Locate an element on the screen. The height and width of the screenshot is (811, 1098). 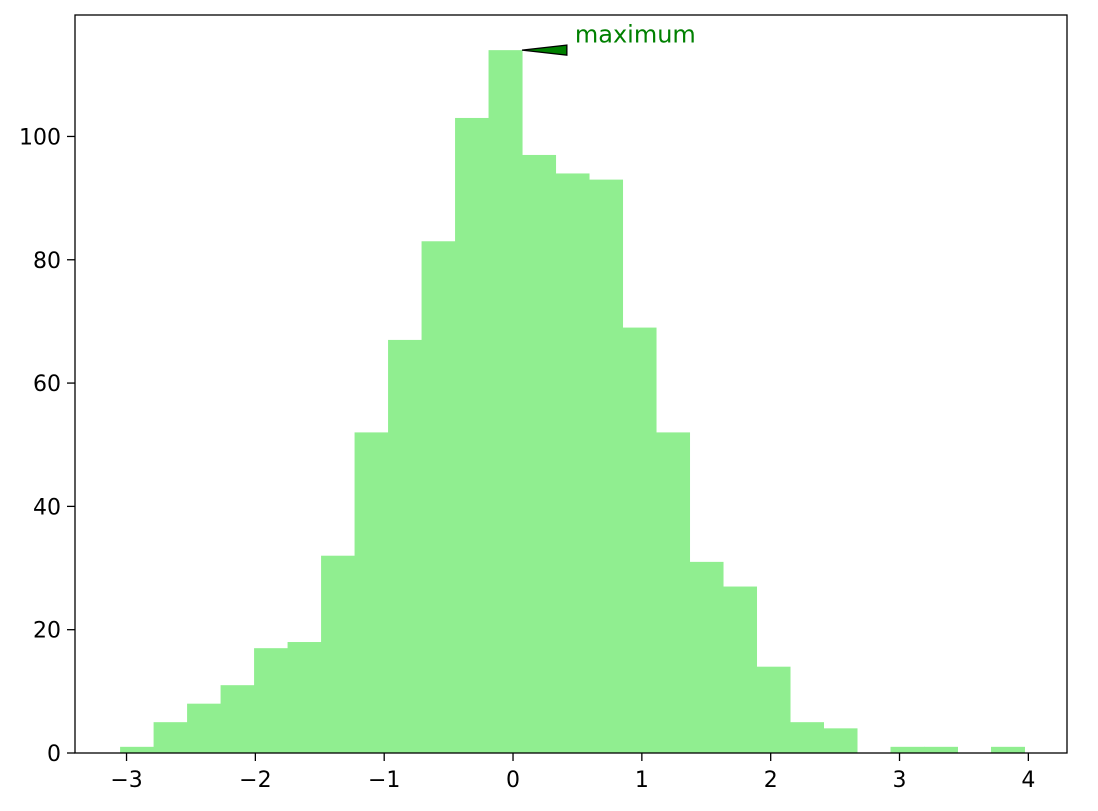
x-tick-label: 3 is located at coordinates (900, 780).